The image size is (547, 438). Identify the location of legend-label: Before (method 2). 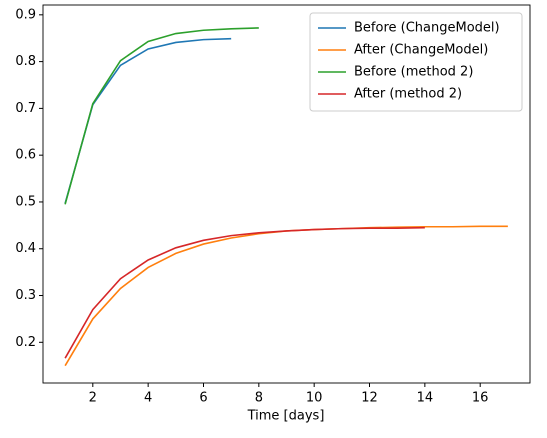
(413, 72).